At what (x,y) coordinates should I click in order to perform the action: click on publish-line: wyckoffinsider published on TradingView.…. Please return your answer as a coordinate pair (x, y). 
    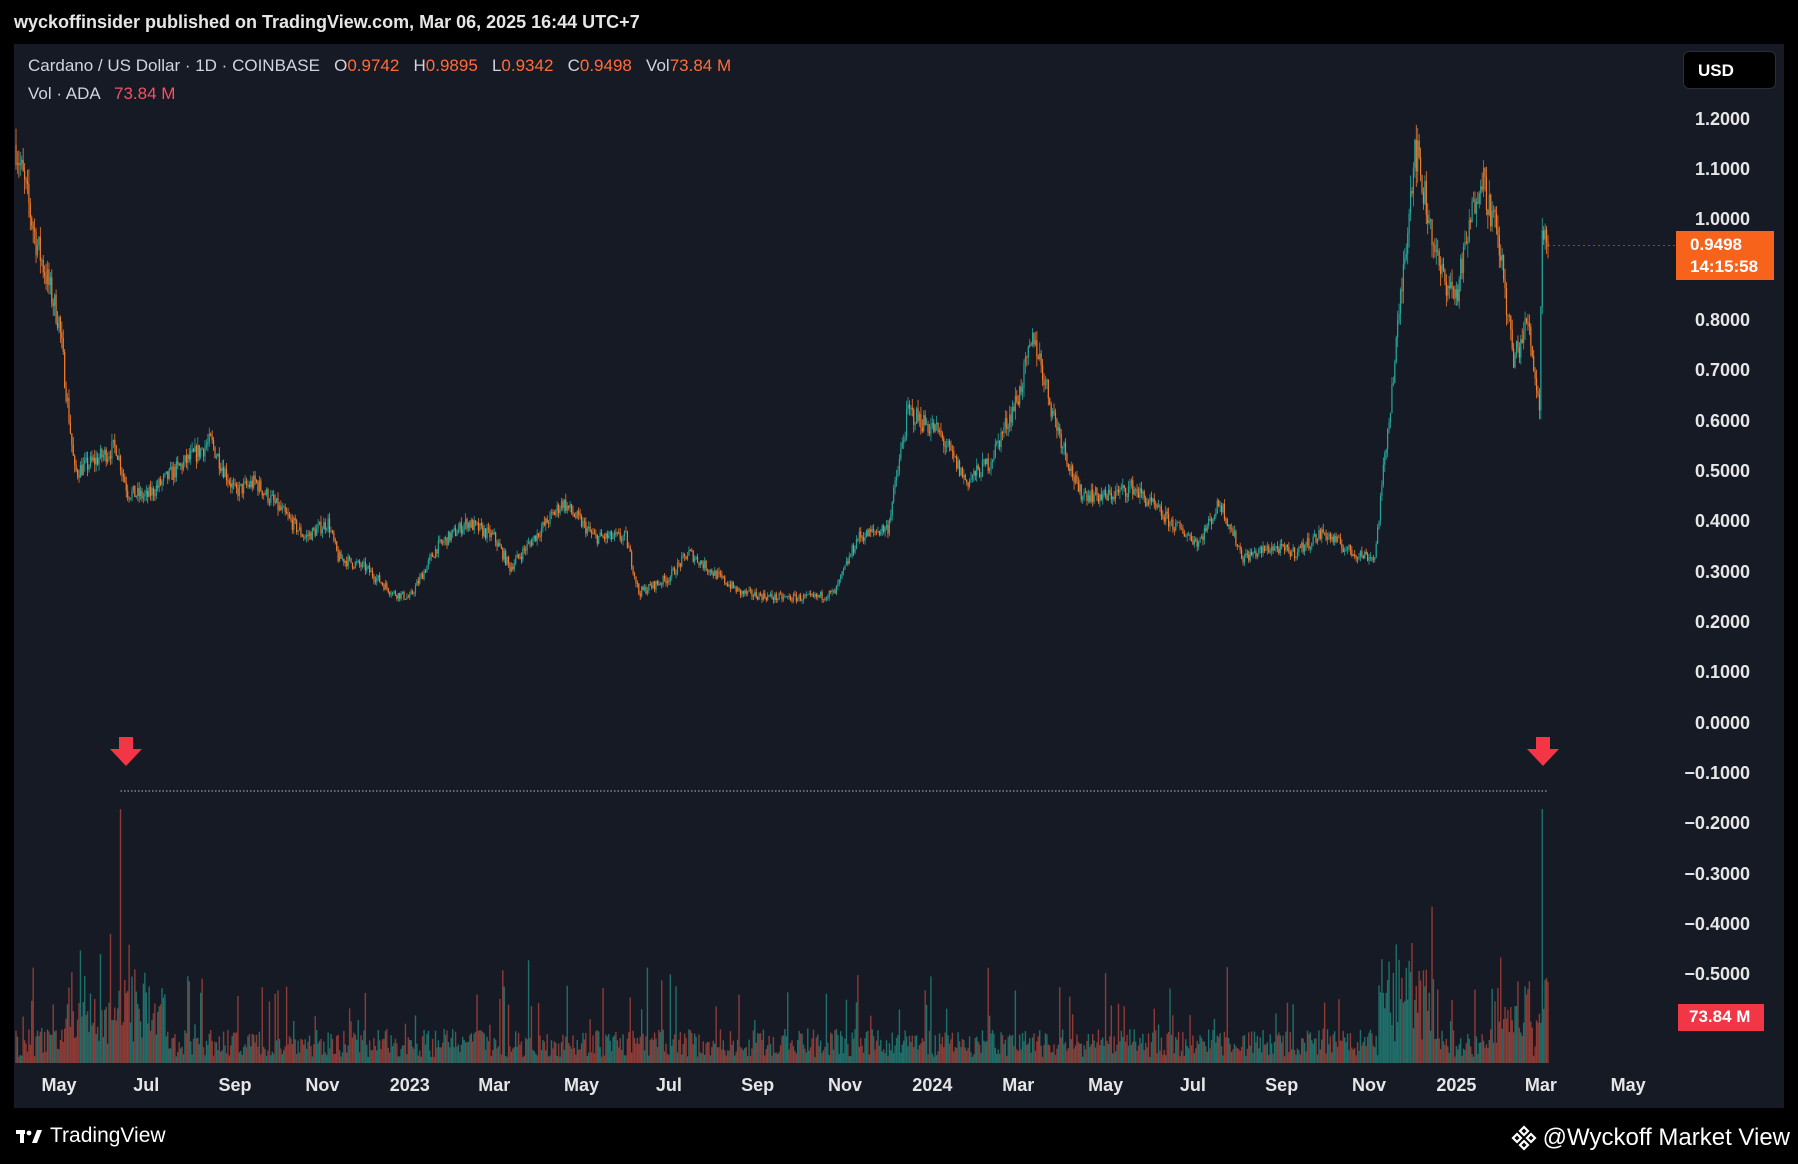
    Looking at the image, I should click on (327, 22).